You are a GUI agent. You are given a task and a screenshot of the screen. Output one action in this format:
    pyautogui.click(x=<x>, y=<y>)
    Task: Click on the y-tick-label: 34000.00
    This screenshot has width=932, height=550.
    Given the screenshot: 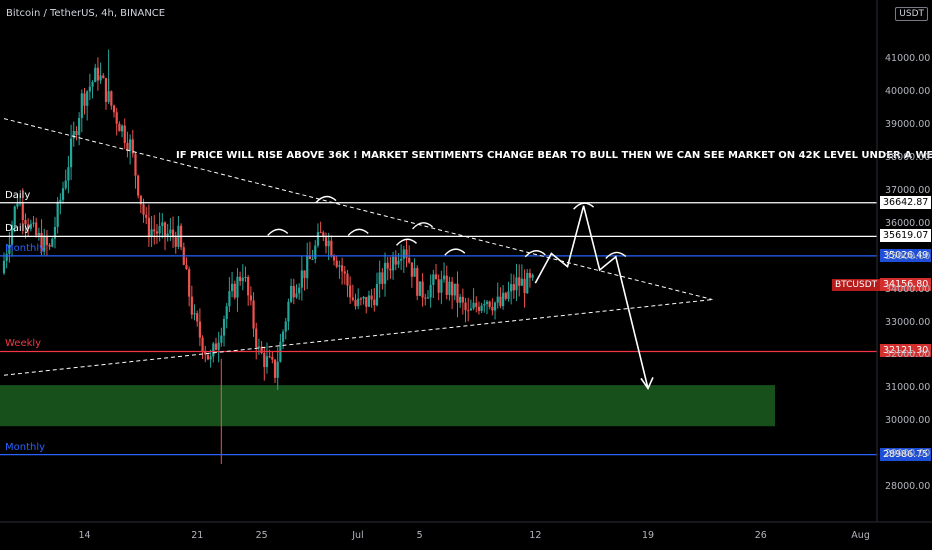 What is the action you would take?
    pyautogui.click(x=908, y=289)
    